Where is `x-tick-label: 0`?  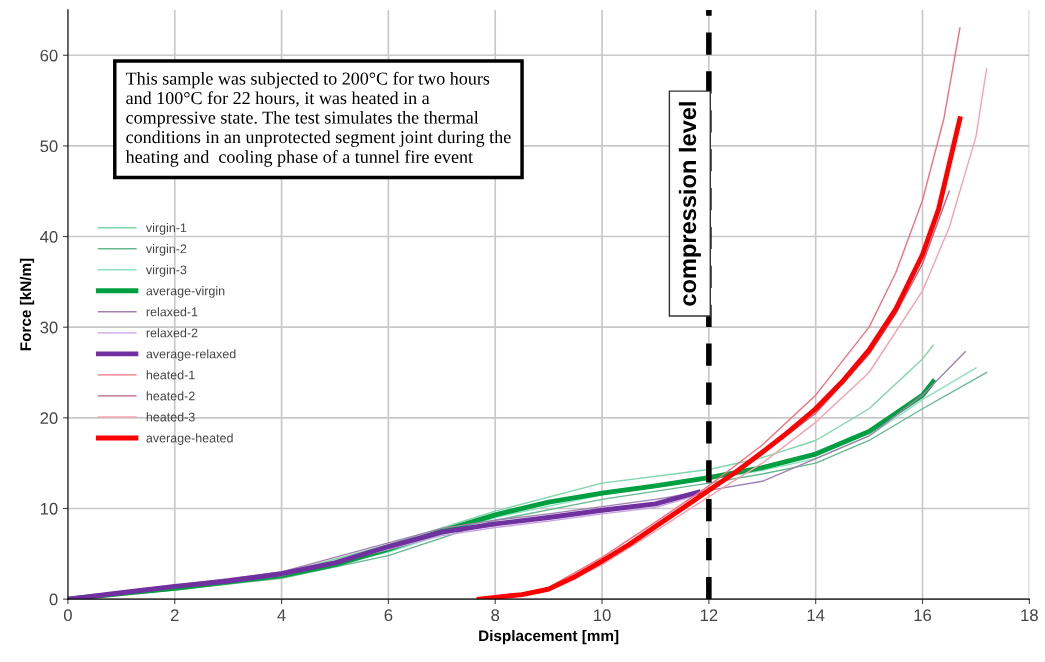
x-tick-label: 0 is located at coordinates (67, 615).